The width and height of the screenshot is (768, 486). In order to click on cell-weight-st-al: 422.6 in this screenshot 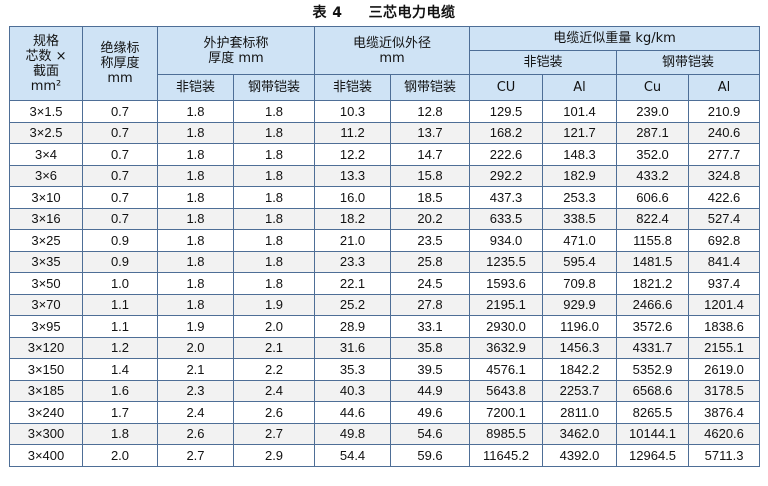, I will do `click(724, 197)`.